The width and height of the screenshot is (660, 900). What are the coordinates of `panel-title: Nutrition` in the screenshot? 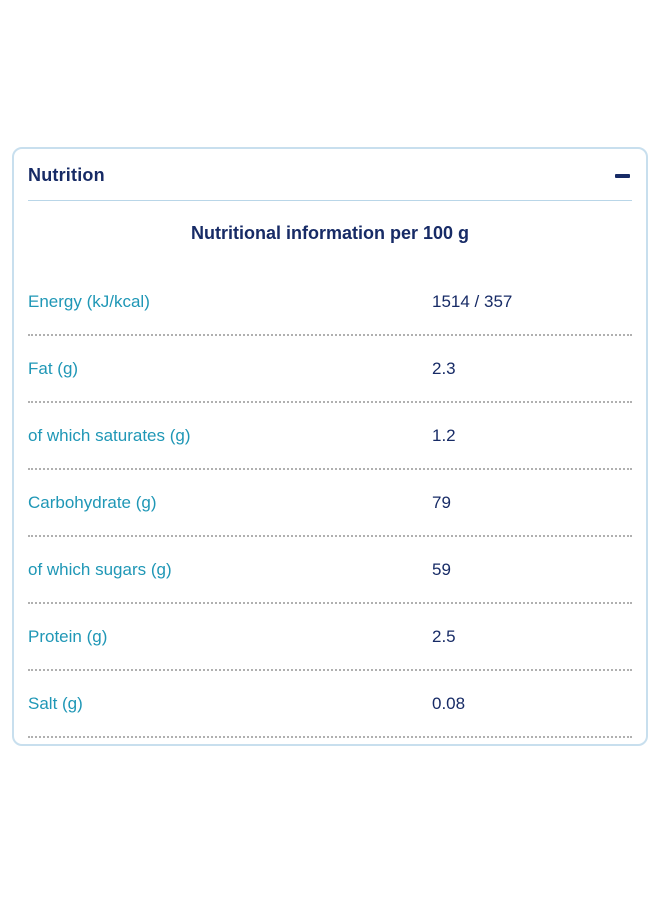 It's located at (66, 175).